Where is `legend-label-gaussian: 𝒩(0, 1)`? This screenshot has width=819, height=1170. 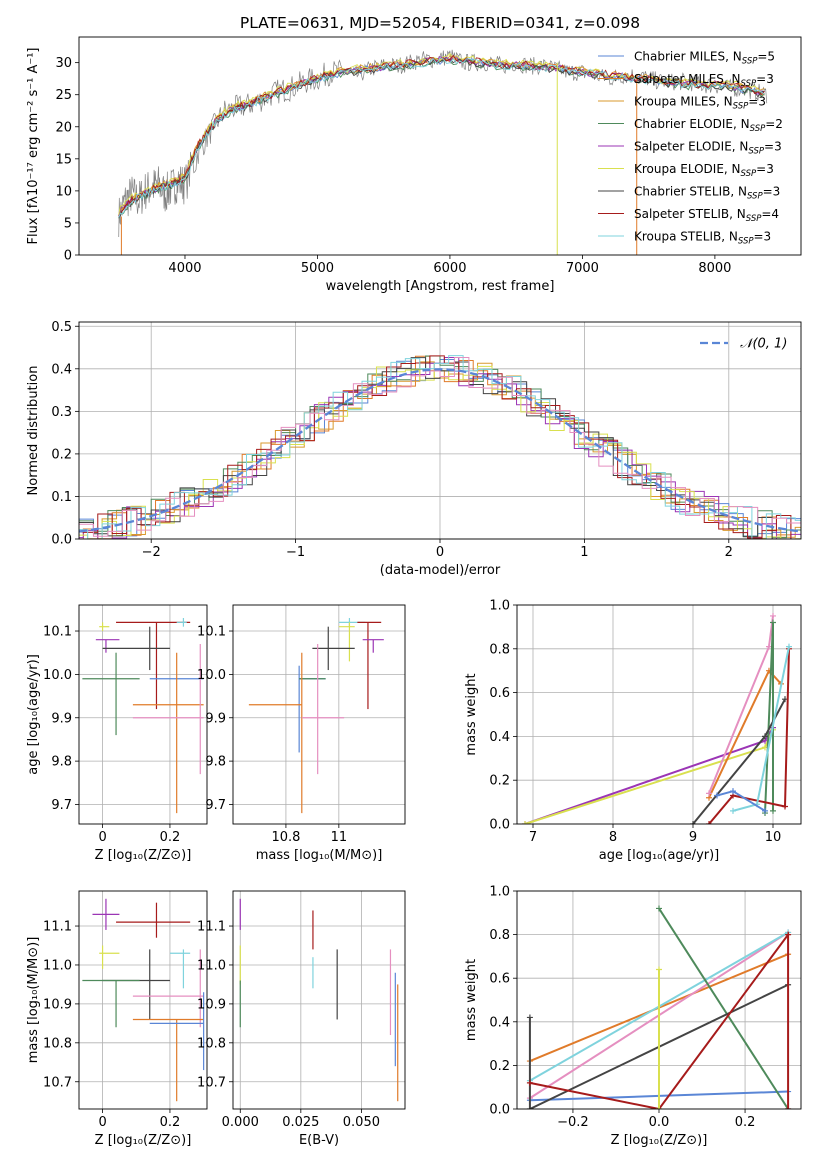
legend-label-gaussian: 𝒩(0, 1) is located at coordinates (763, 344).